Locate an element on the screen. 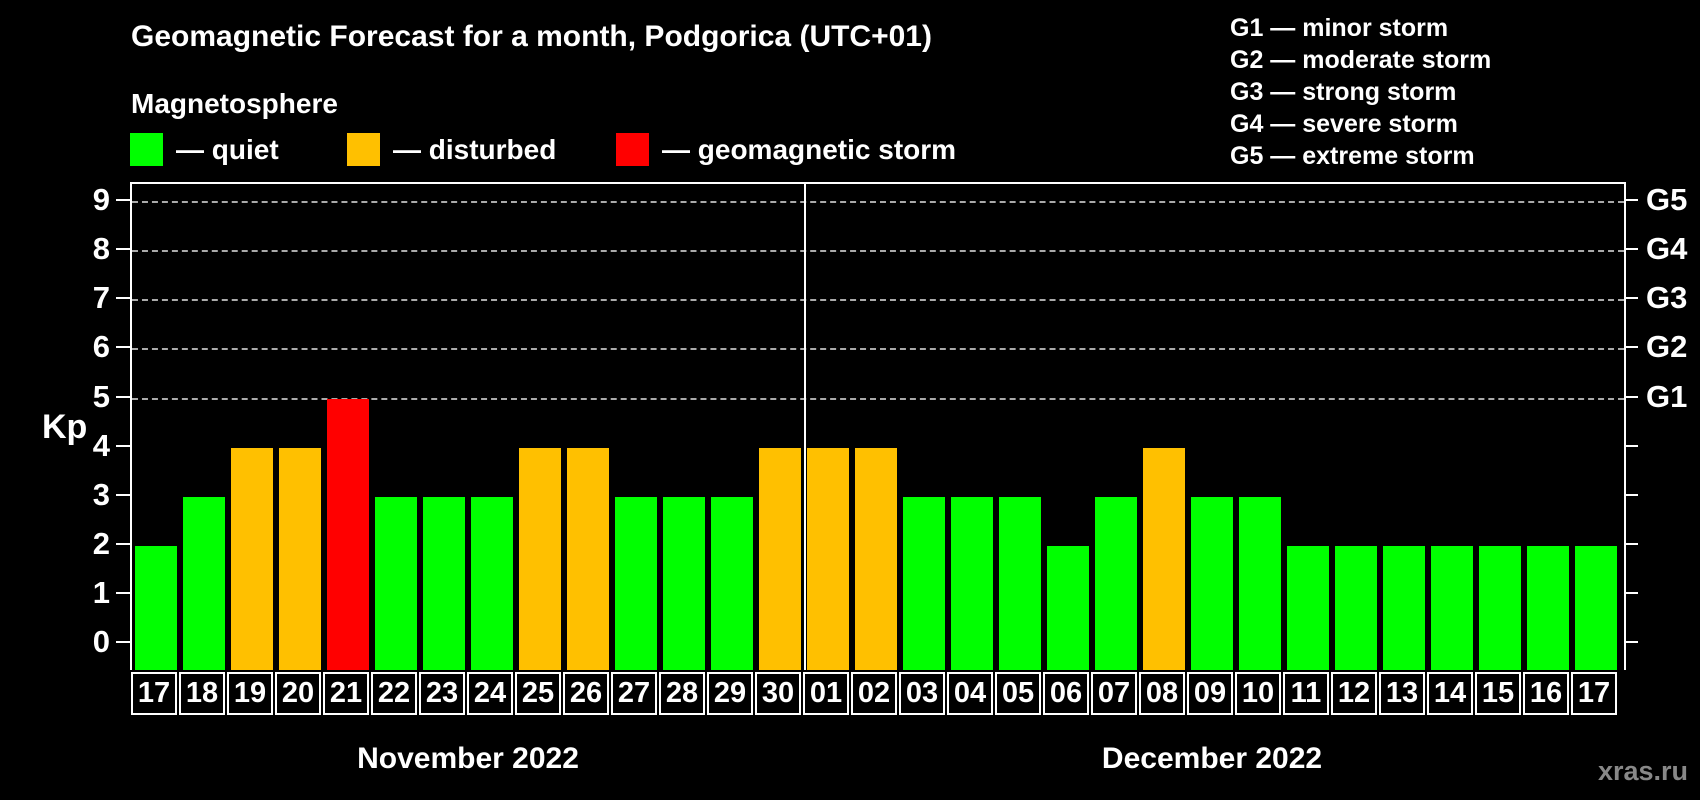 The width and height of the screenshot is (1700, 800). right-axis-label-g4: G4 is located at coordinates (1667, 249).